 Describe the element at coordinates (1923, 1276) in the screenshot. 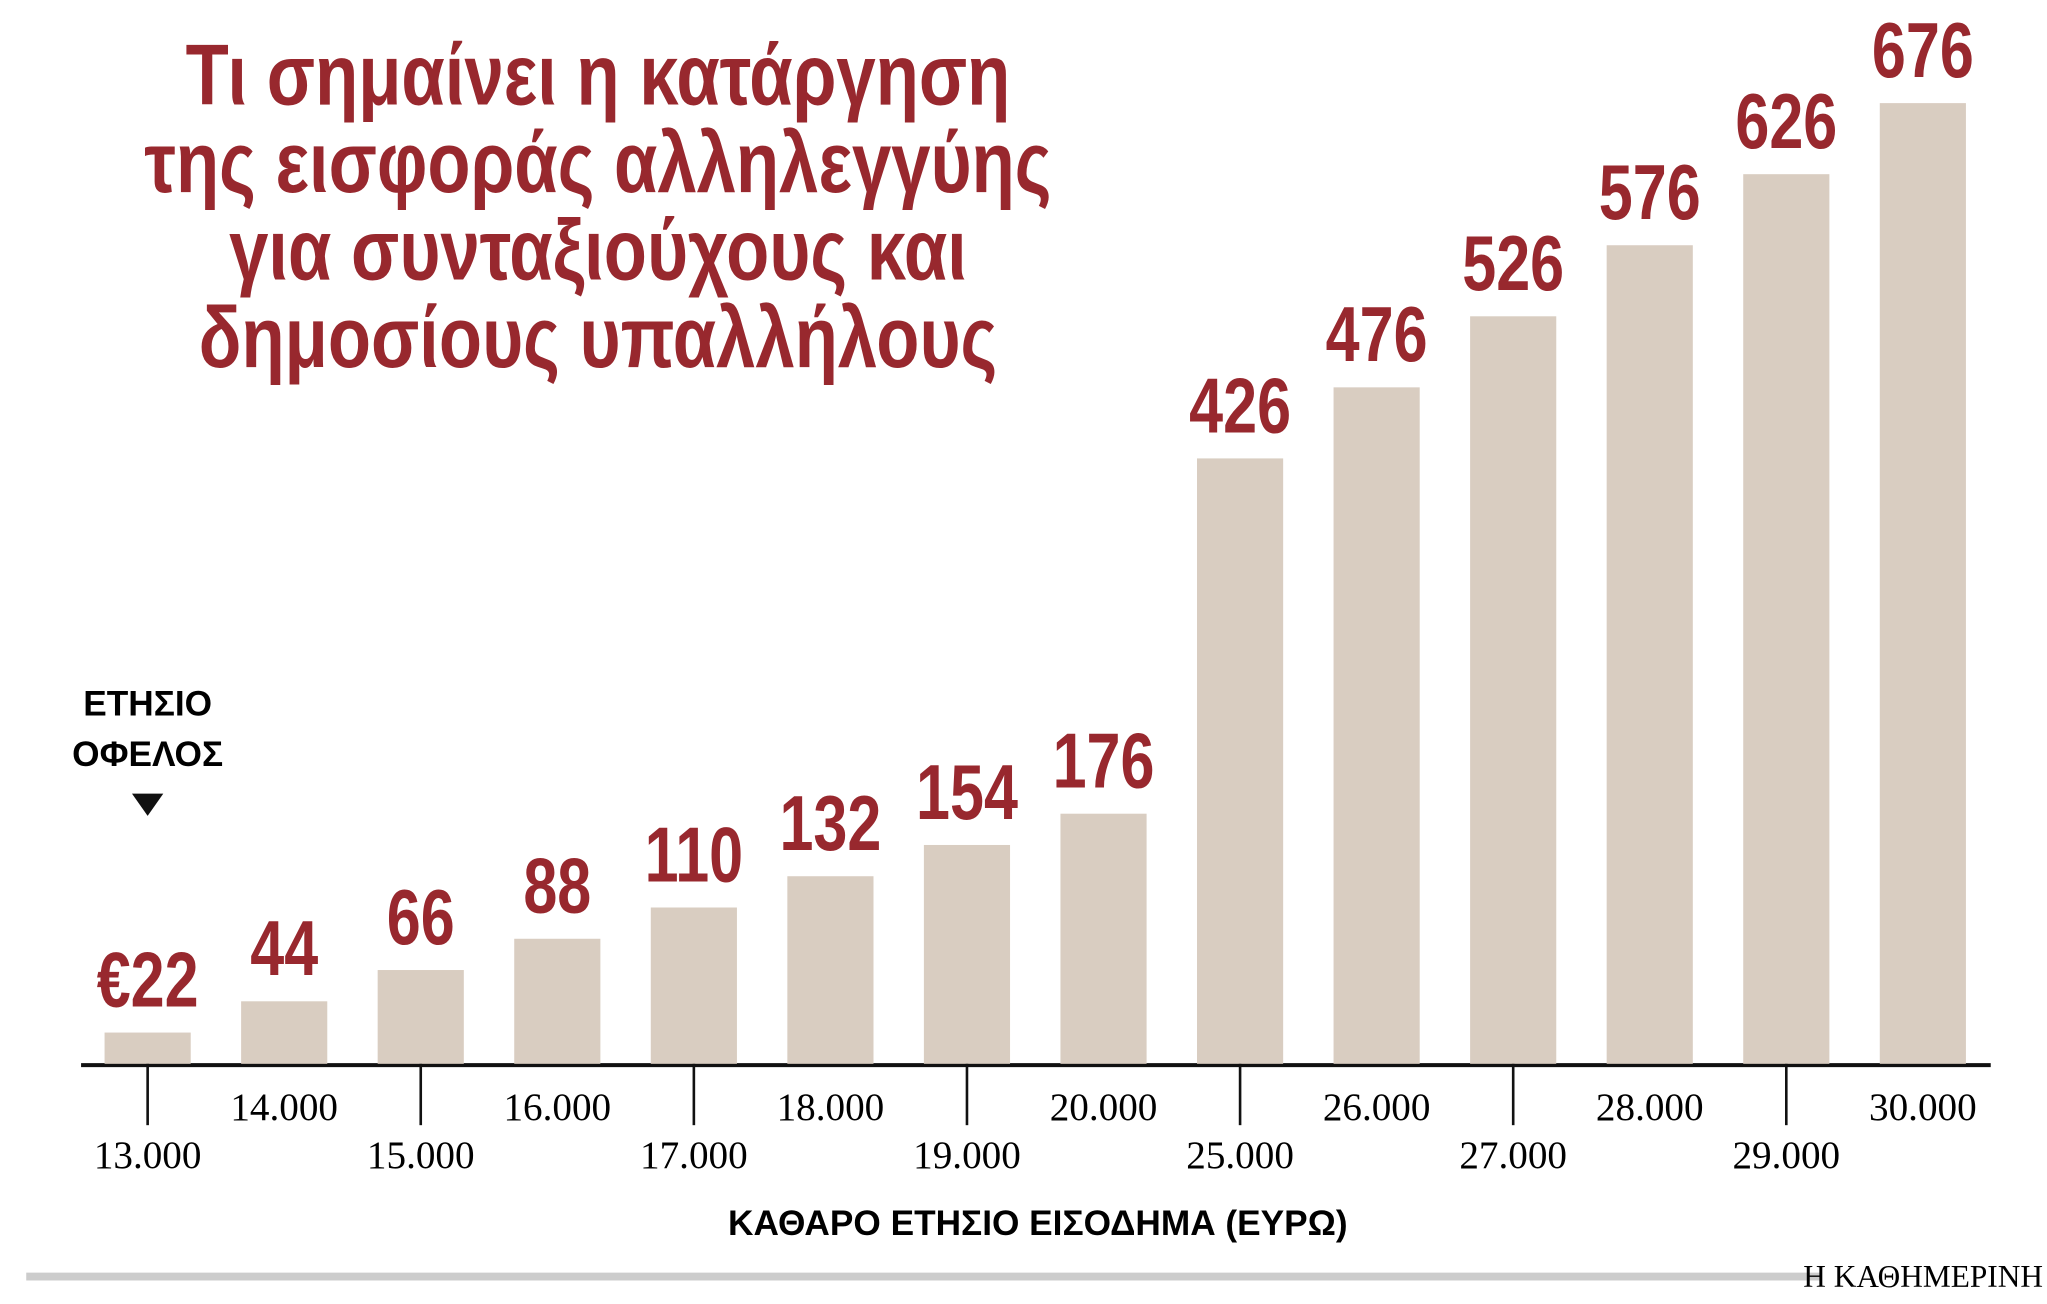

I see `source: Η ΚΑΘΗΜΕΡΙΝΗ` at that location.